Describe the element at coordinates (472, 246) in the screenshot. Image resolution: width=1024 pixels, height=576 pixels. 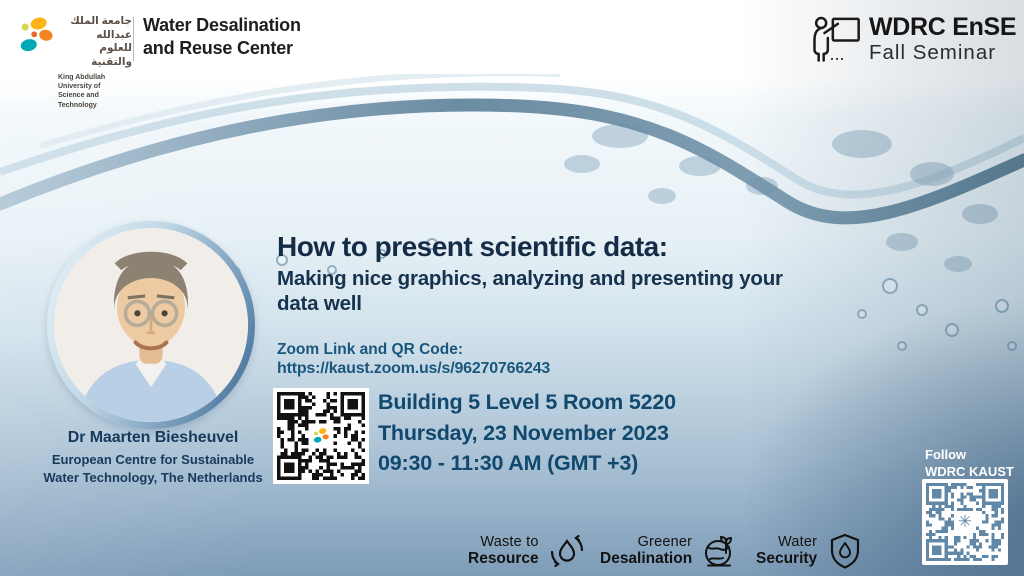
I see `talk-title: How to present scientific data:` at that location.